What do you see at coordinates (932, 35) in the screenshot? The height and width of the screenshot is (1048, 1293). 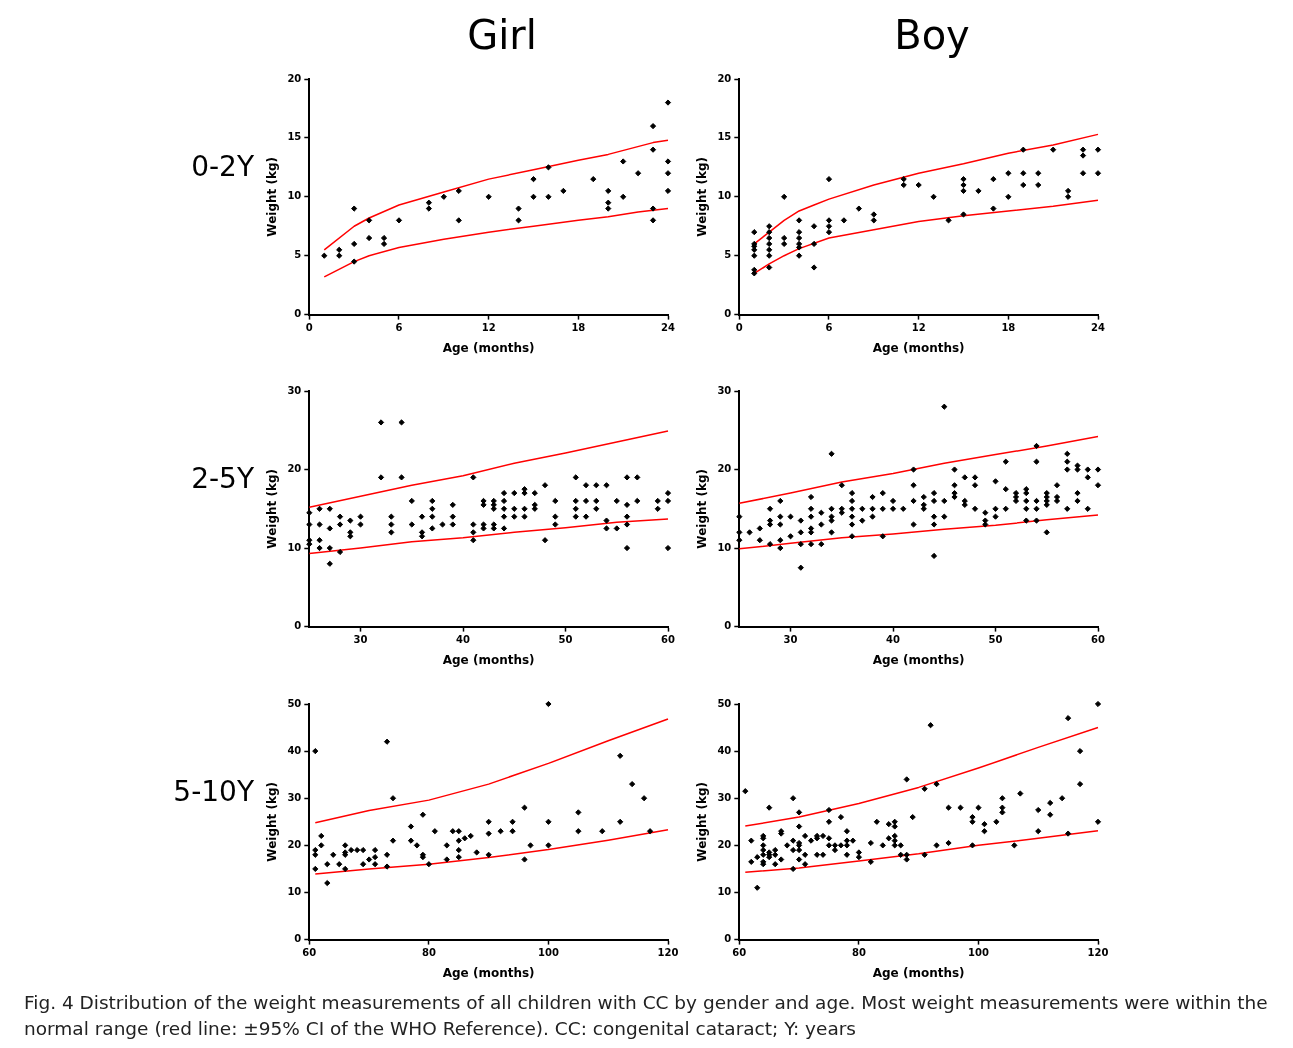 I see `chart-title: Boy` at bounding box center [932, 35].